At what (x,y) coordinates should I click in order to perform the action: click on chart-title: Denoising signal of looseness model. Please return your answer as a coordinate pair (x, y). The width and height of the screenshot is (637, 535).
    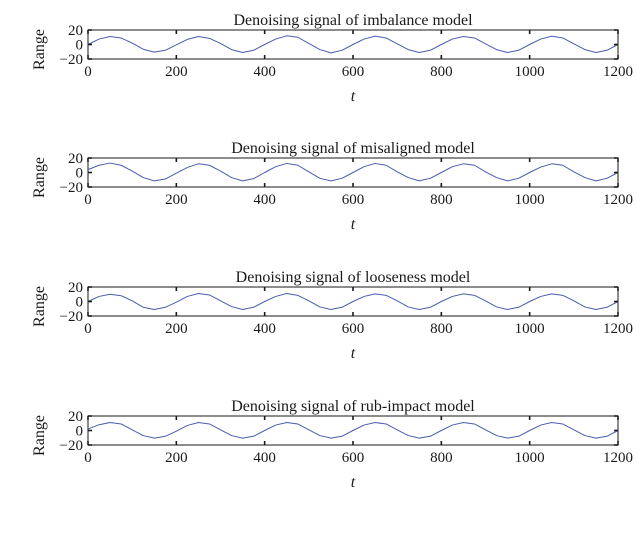
    Looking at the image, I should click on (353, 277).